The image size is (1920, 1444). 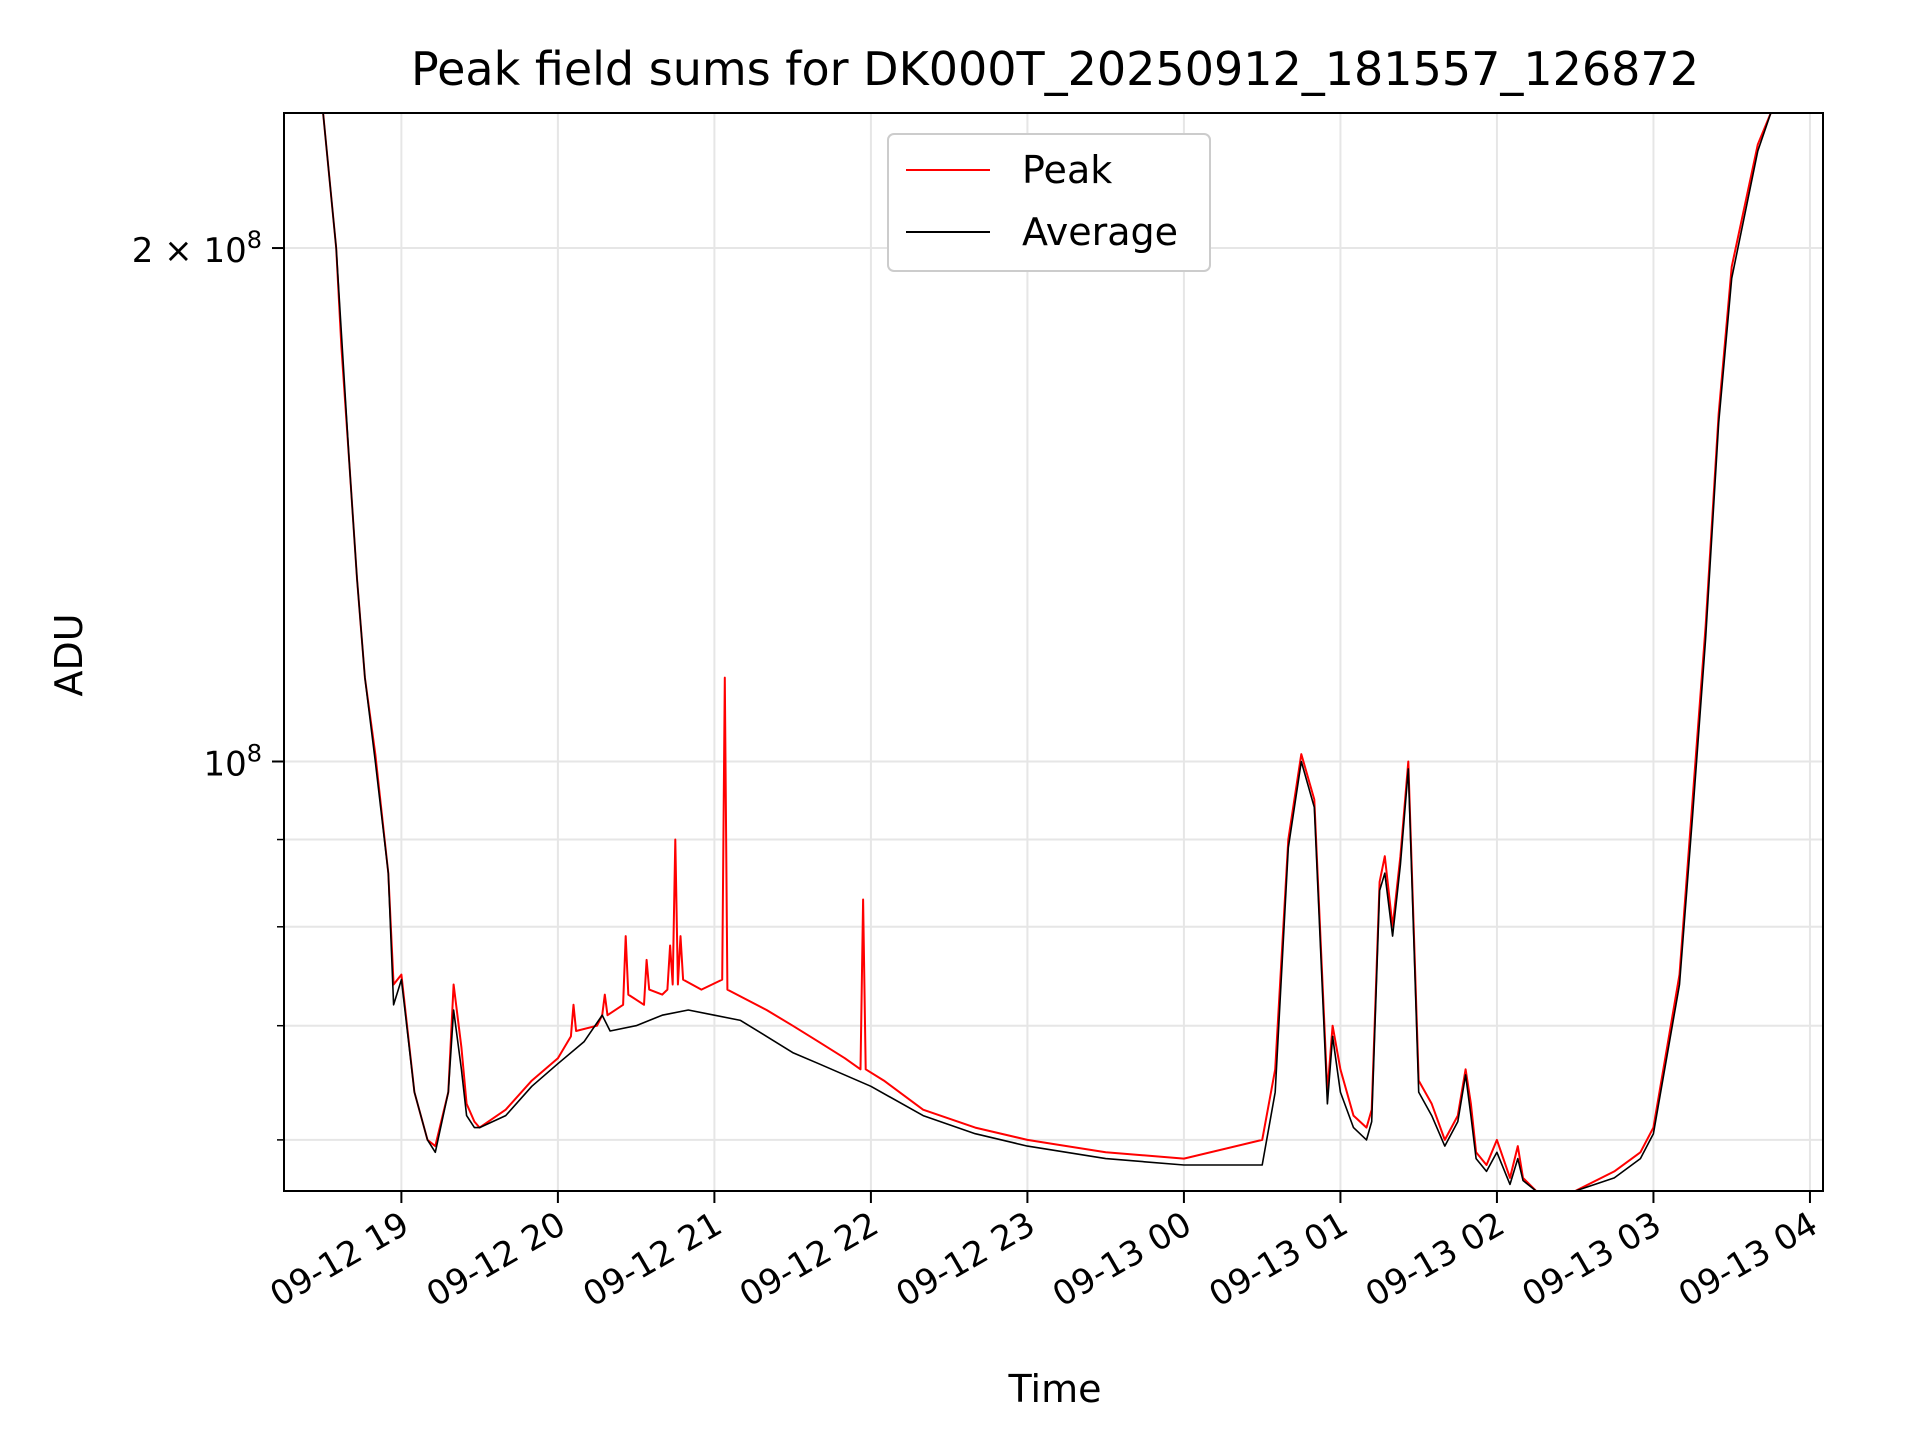 What do you see at coordinates (69, 654) in the screenshot?
I see `y-axis-label: ADU` at bounding box center [69, 654].